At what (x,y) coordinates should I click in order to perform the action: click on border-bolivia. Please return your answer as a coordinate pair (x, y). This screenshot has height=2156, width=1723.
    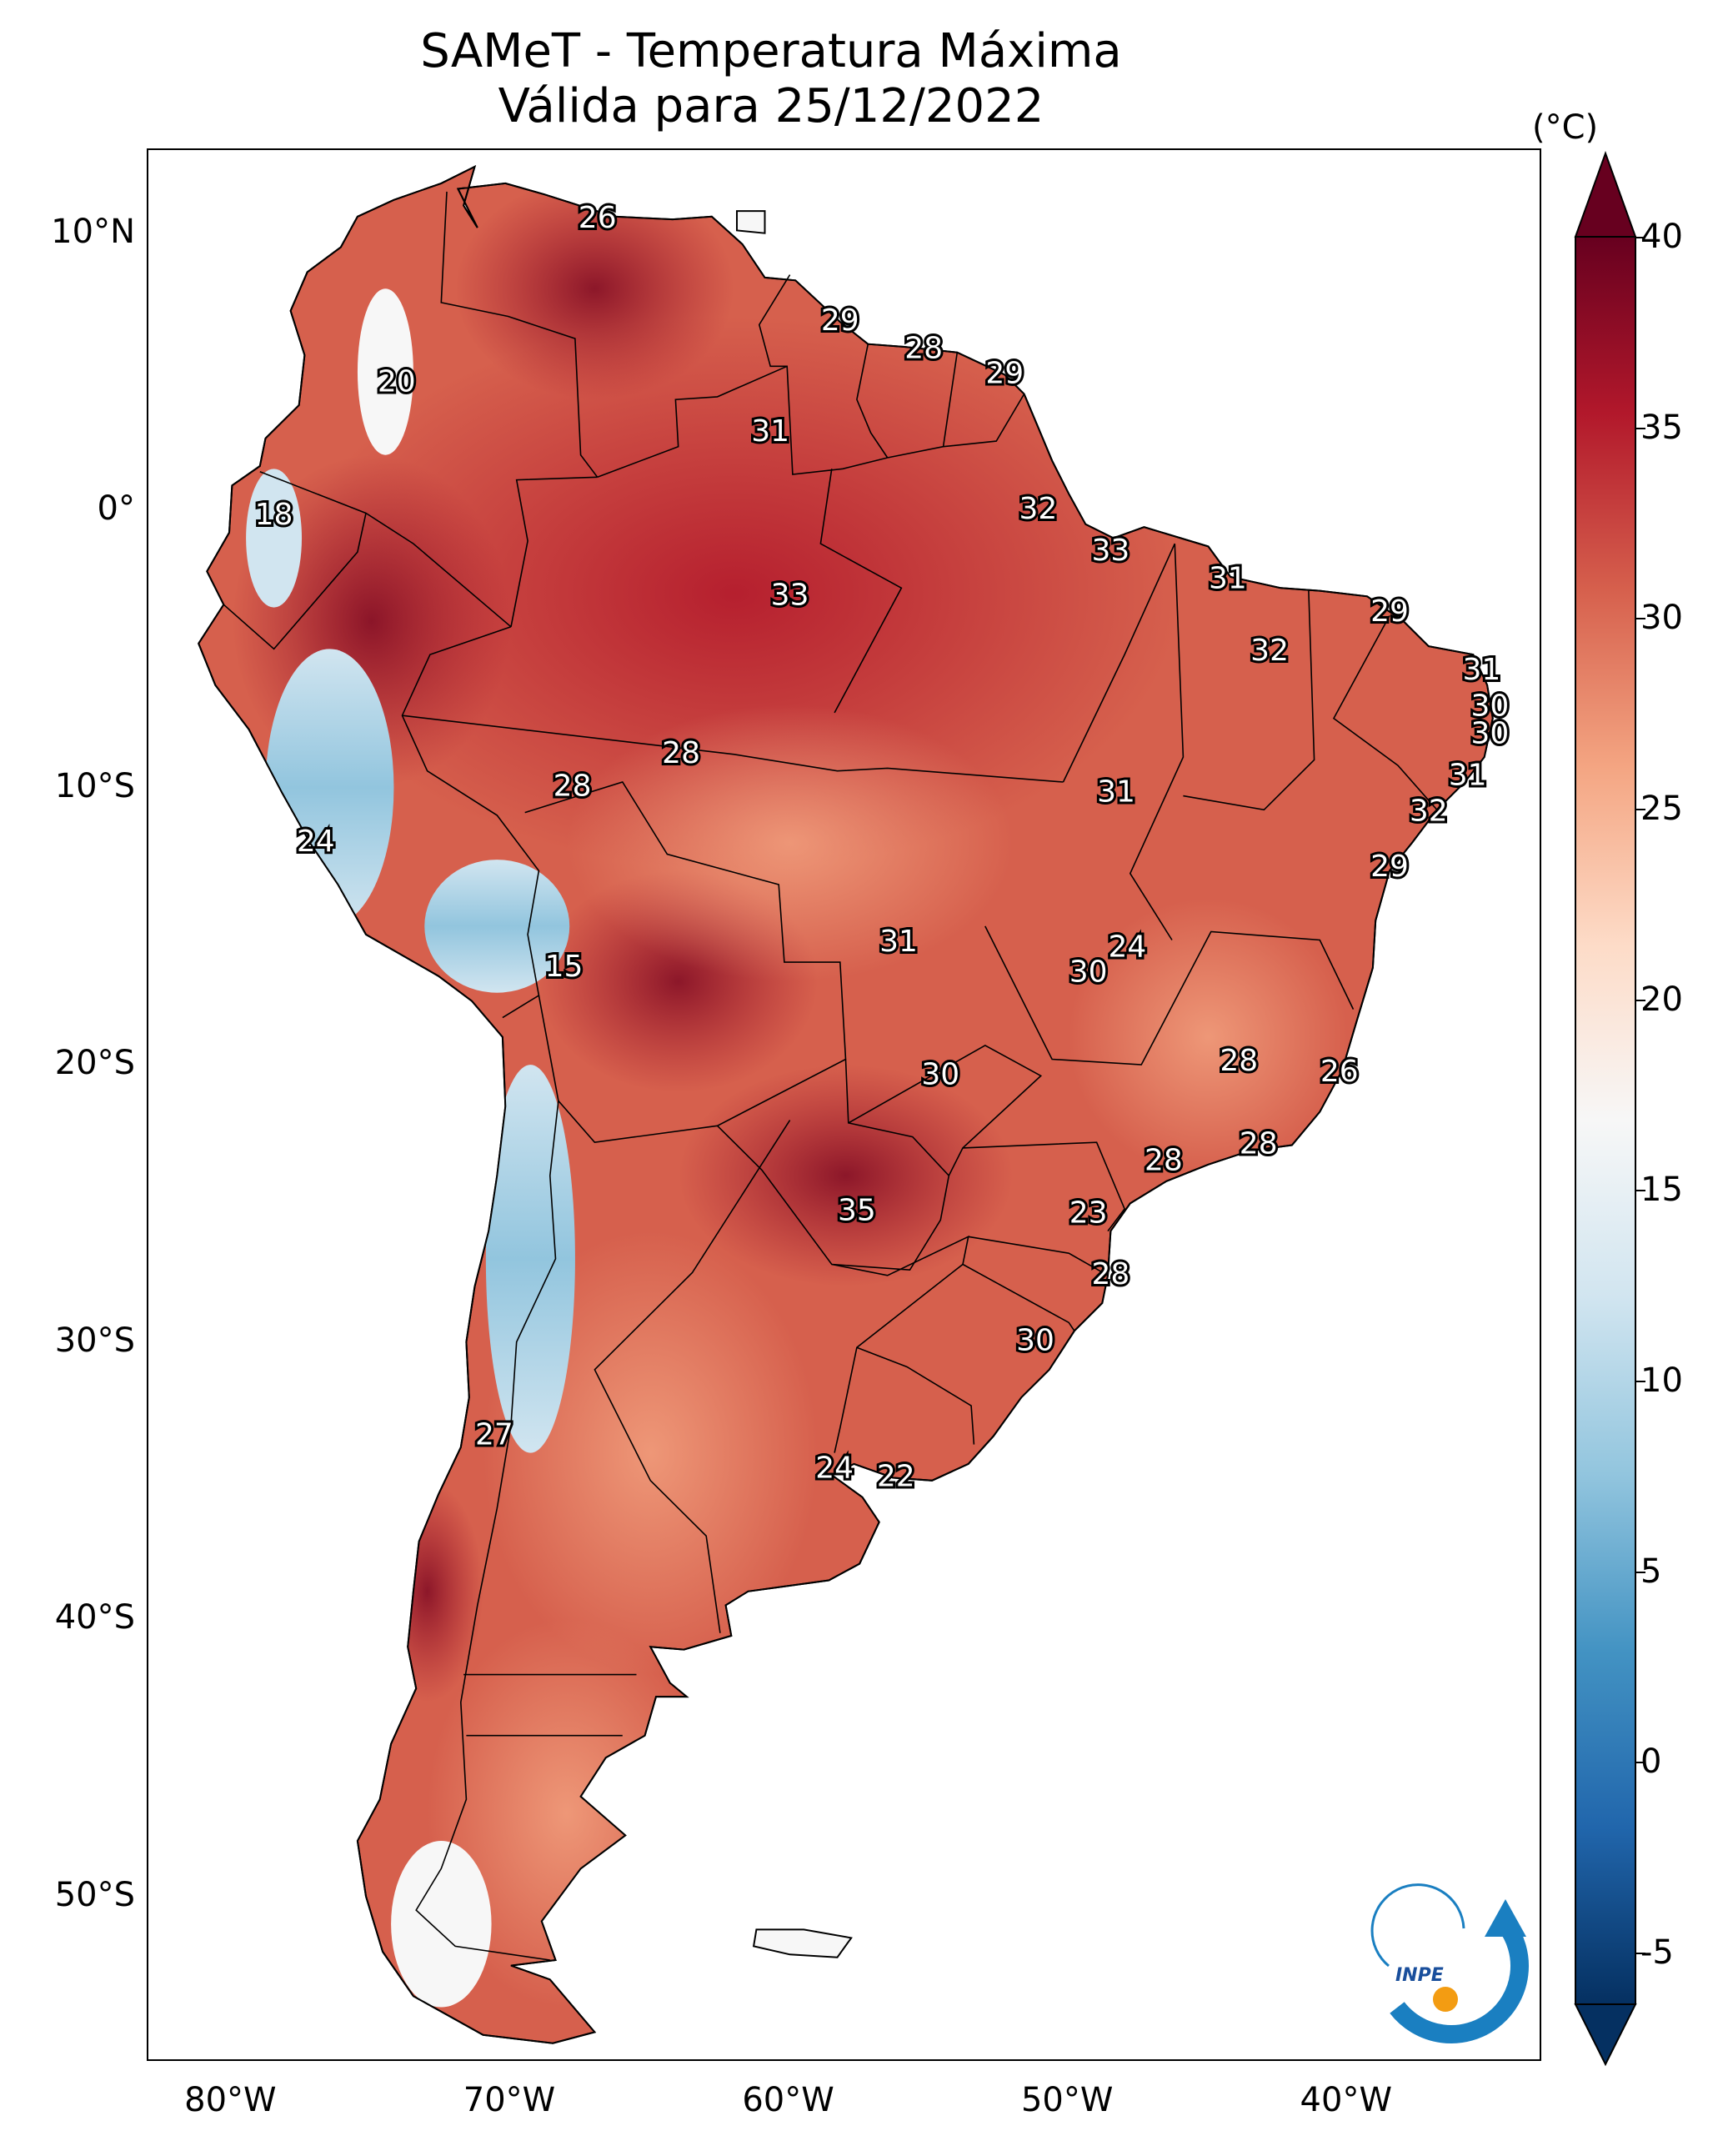
    Looking at the image, I should click on (685, 962).